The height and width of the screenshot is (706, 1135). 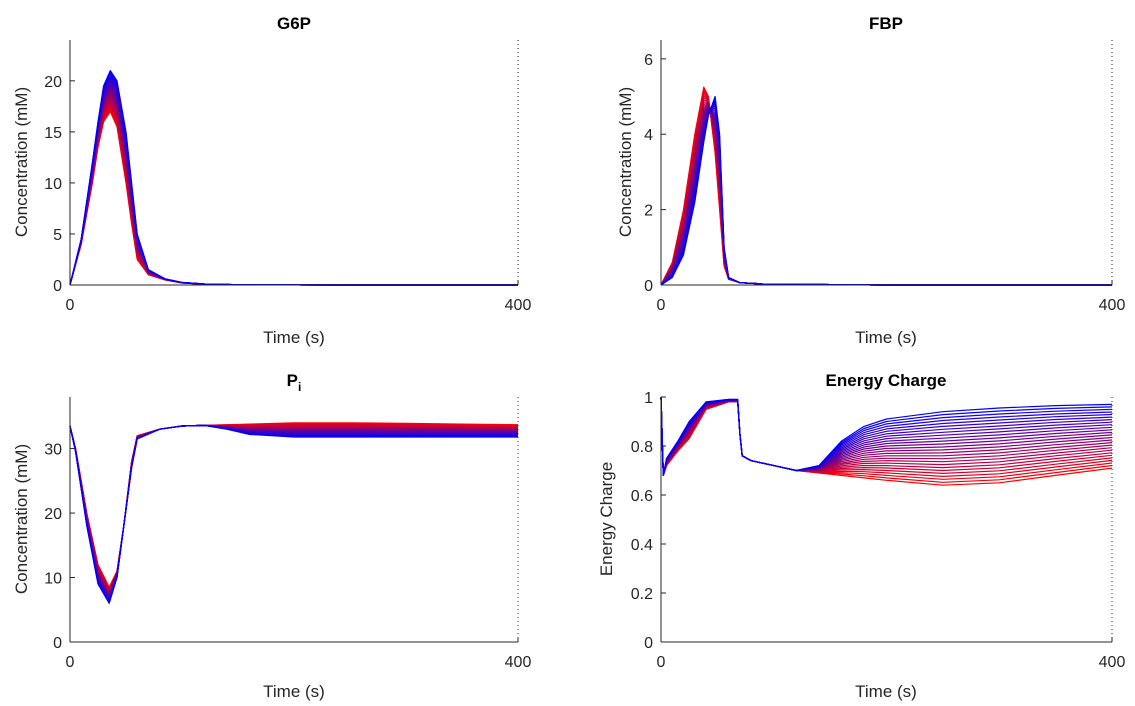 I want to click on chart-title-main: P, so click(x=292, y=380).